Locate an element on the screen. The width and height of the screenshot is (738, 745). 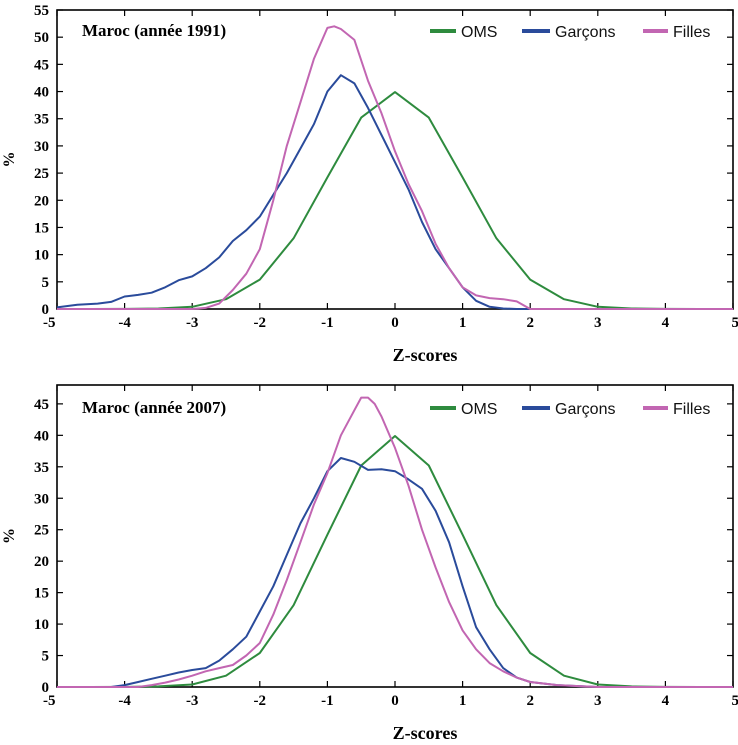
chart-title: Maroc (année 1991) is located at coordinates (154, 30).